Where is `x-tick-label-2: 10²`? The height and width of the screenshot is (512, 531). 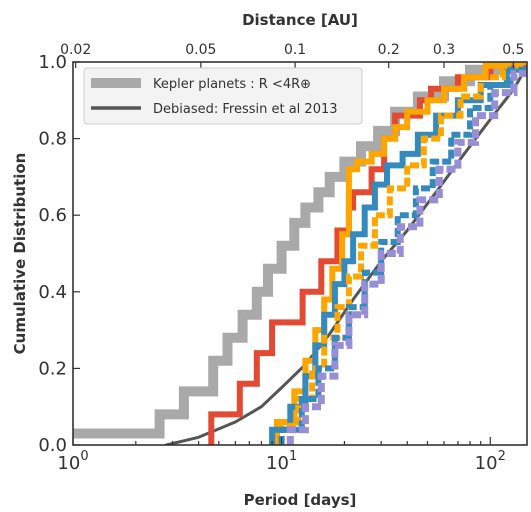
x-tick-label-2: 10² is located at coordinates (490, 461).